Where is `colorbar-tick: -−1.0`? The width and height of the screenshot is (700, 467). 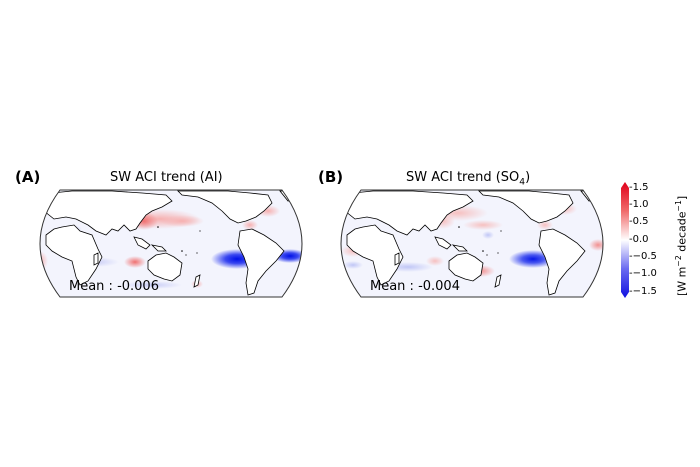 colorbar-tick: -−1.0 is located at coordinates (643, 273).